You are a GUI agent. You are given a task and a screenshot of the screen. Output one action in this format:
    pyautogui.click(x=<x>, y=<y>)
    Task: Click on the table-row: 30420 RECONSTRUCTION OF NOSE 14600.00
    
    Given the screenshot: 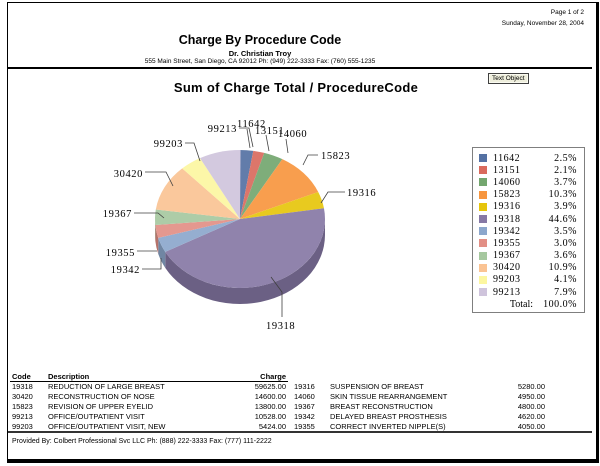 What is the action you would take?
    pyautogui.click(x=149, y=397)
    